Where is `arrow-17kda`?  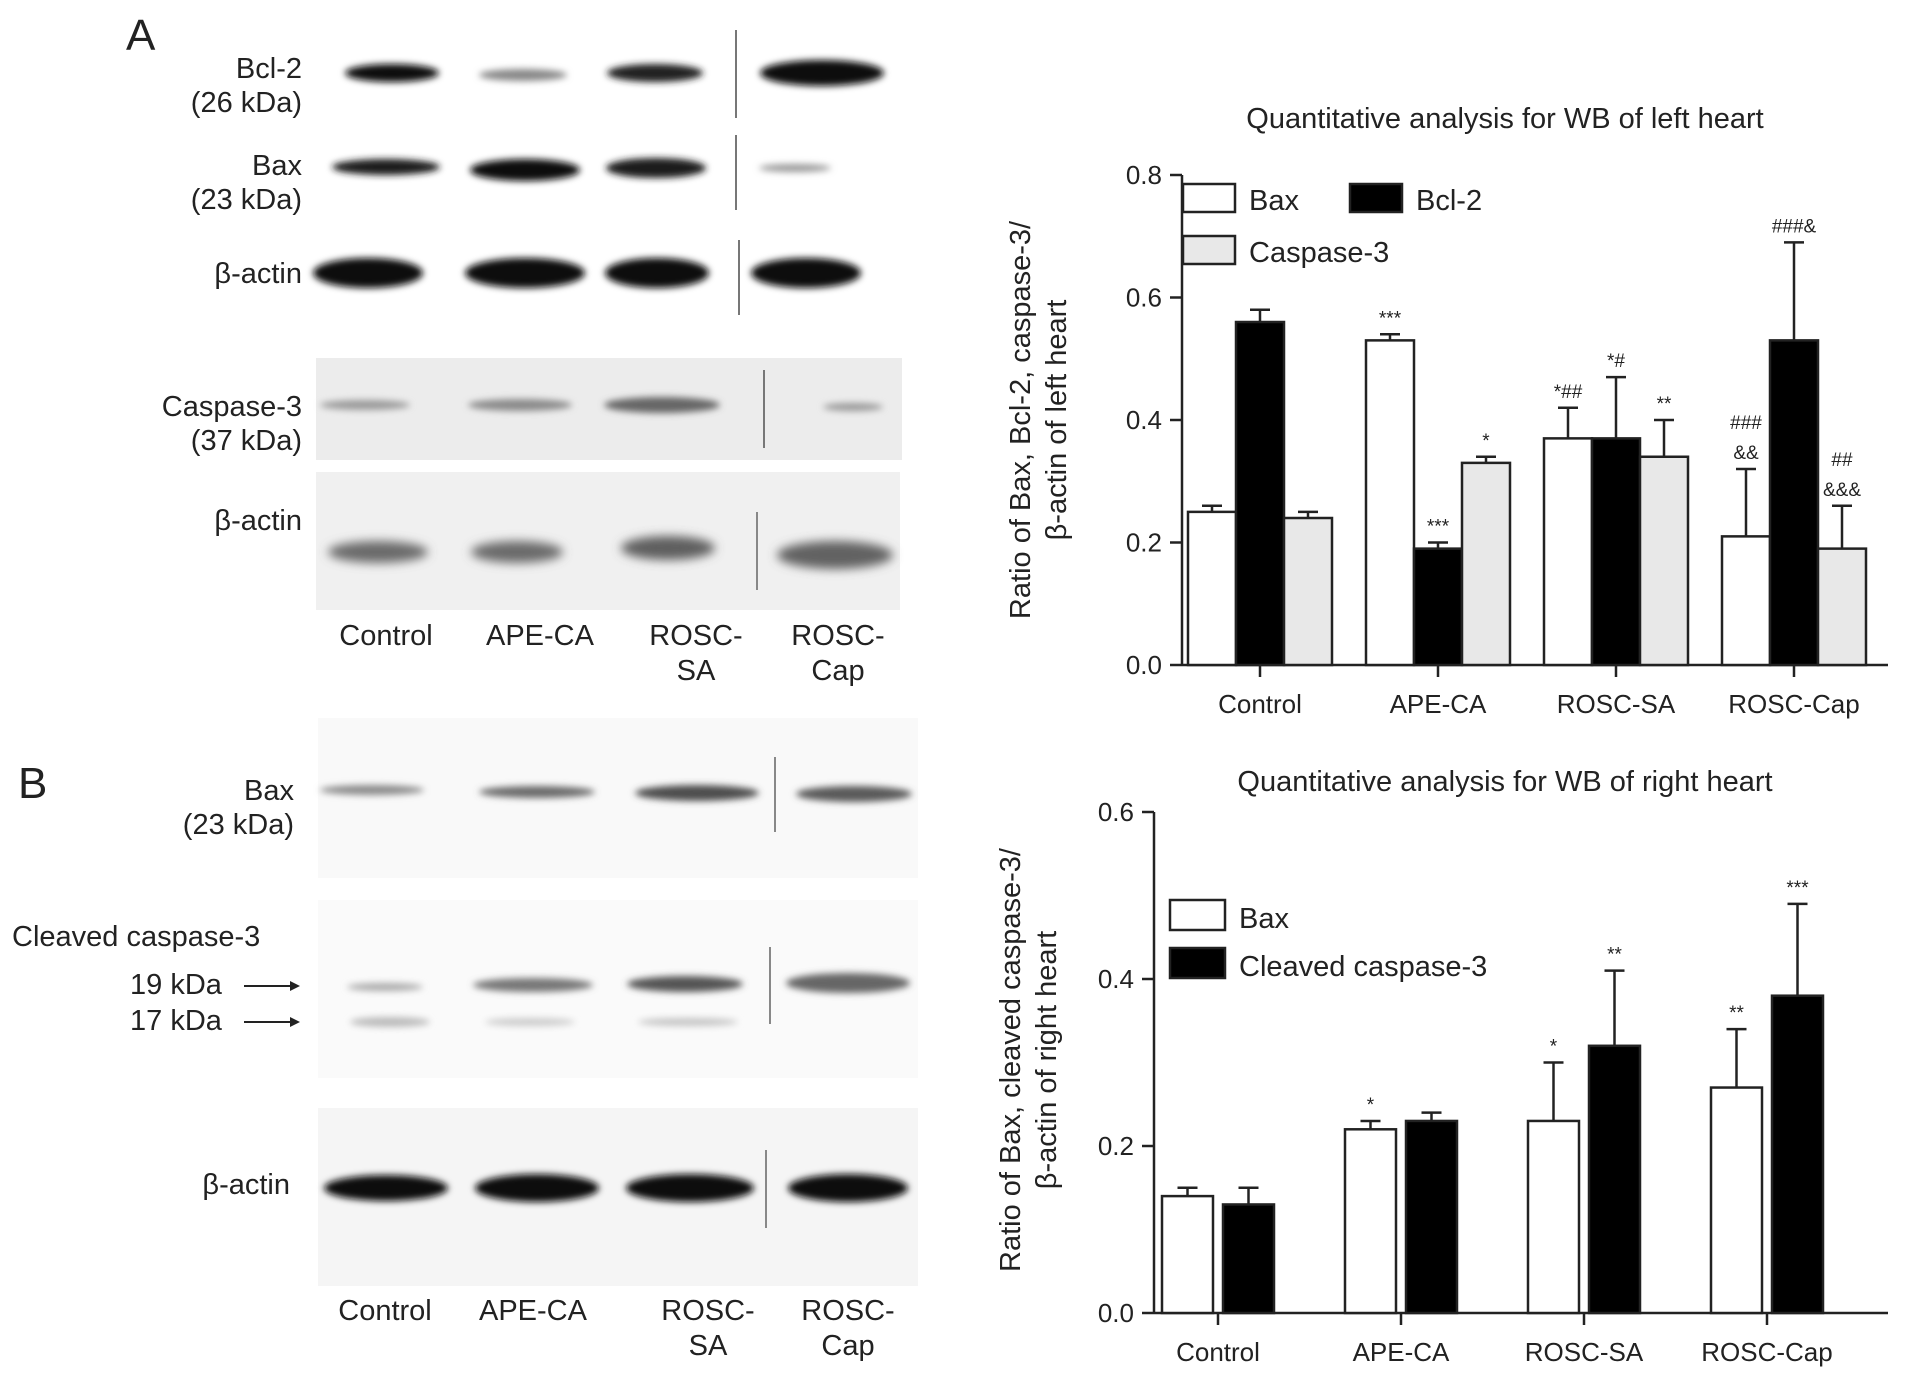 arrow-17kda is located at coordinates (272, 1022).